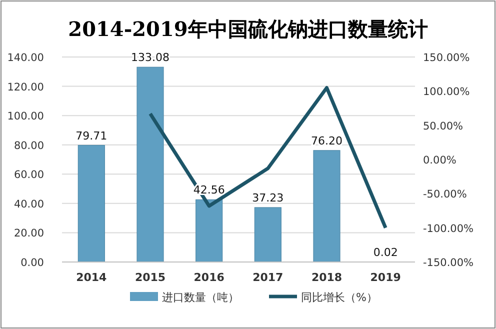 The image size is (496, 329). Describe the element at coordinates (439, 160) in the screenshot. I see `y2-tick-label: 0.00%` at that location.